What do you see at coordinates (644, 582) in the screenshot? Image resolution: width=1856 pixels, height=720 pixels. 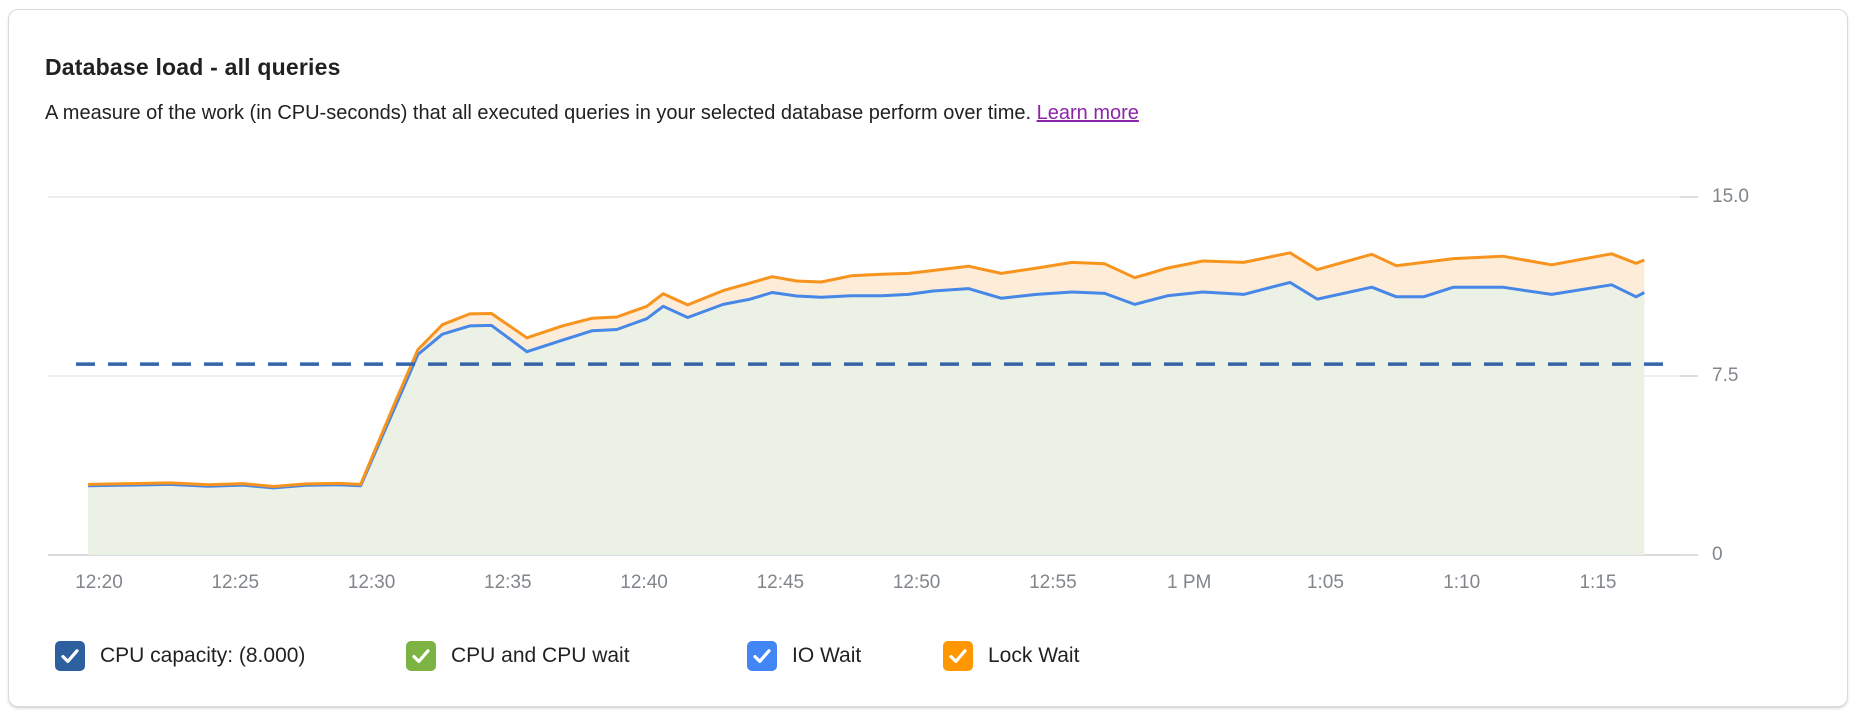 I see `x-axis-label: 12:40` at bounding box center [644, 582].